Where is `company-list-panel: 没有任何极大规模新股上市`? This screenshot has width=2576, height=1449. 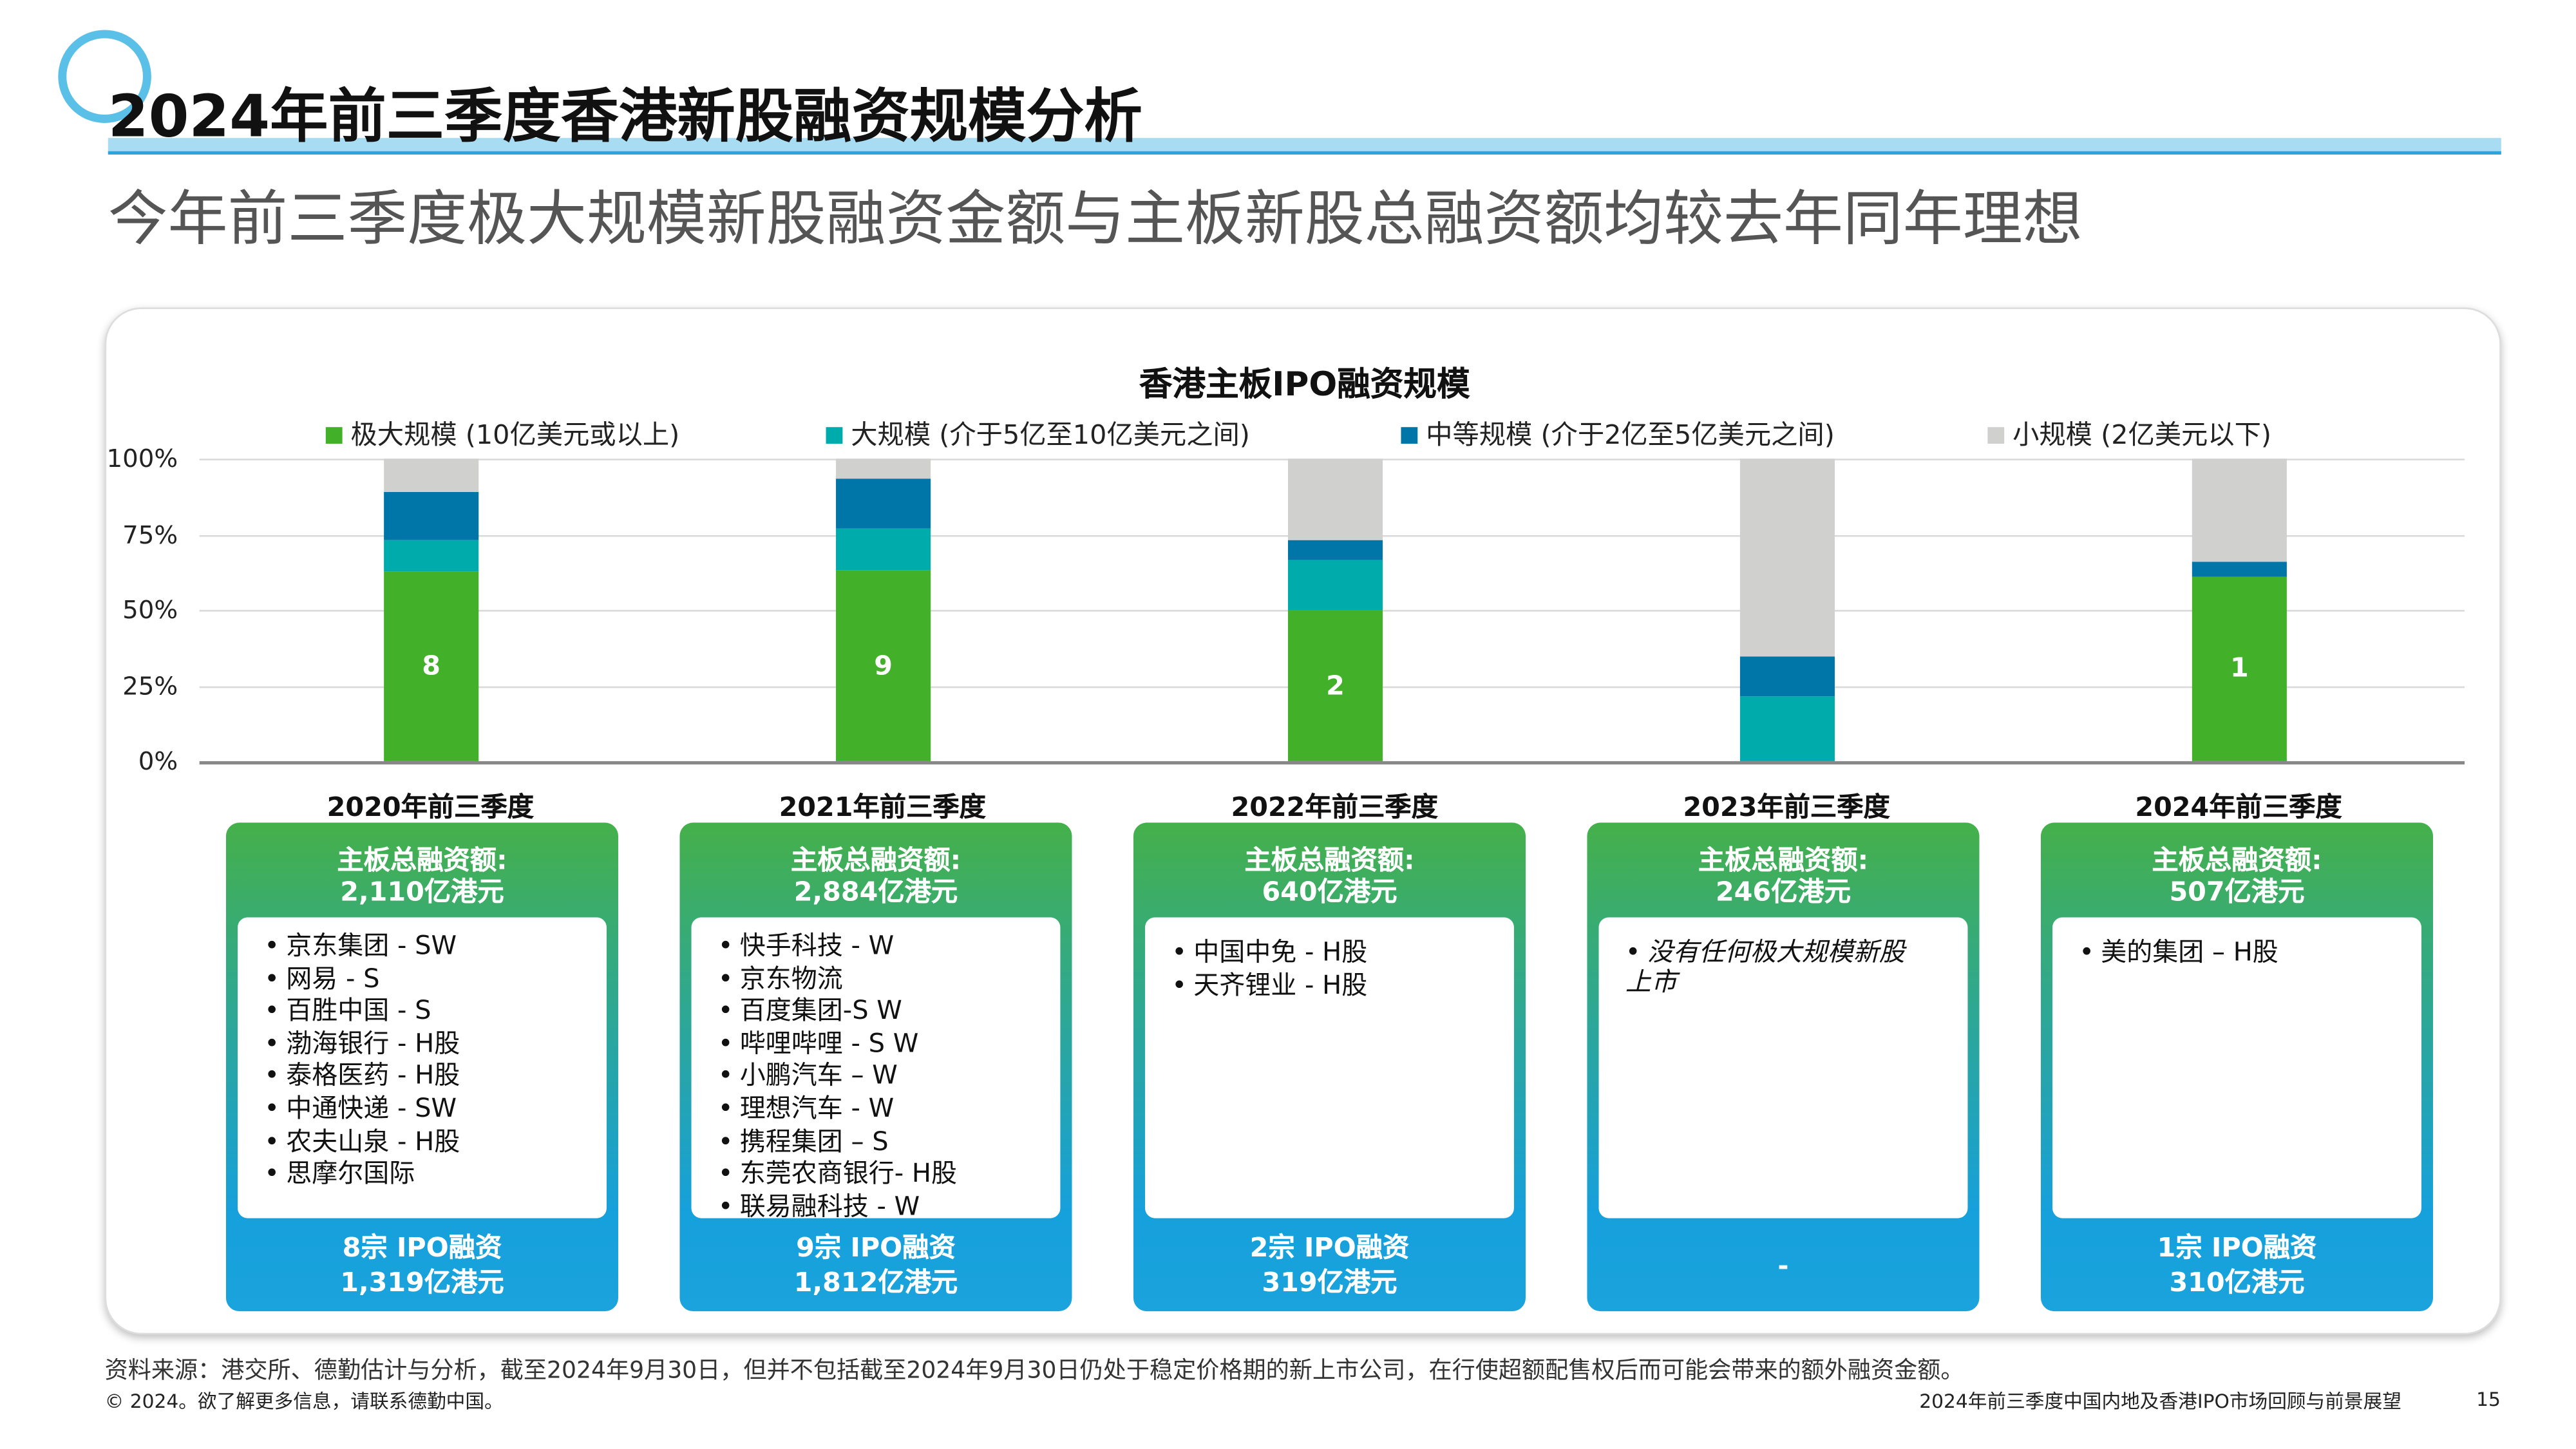
company-list-panel: 没有任何极大规模新股上市 is located at coordinates (1783, 1067).